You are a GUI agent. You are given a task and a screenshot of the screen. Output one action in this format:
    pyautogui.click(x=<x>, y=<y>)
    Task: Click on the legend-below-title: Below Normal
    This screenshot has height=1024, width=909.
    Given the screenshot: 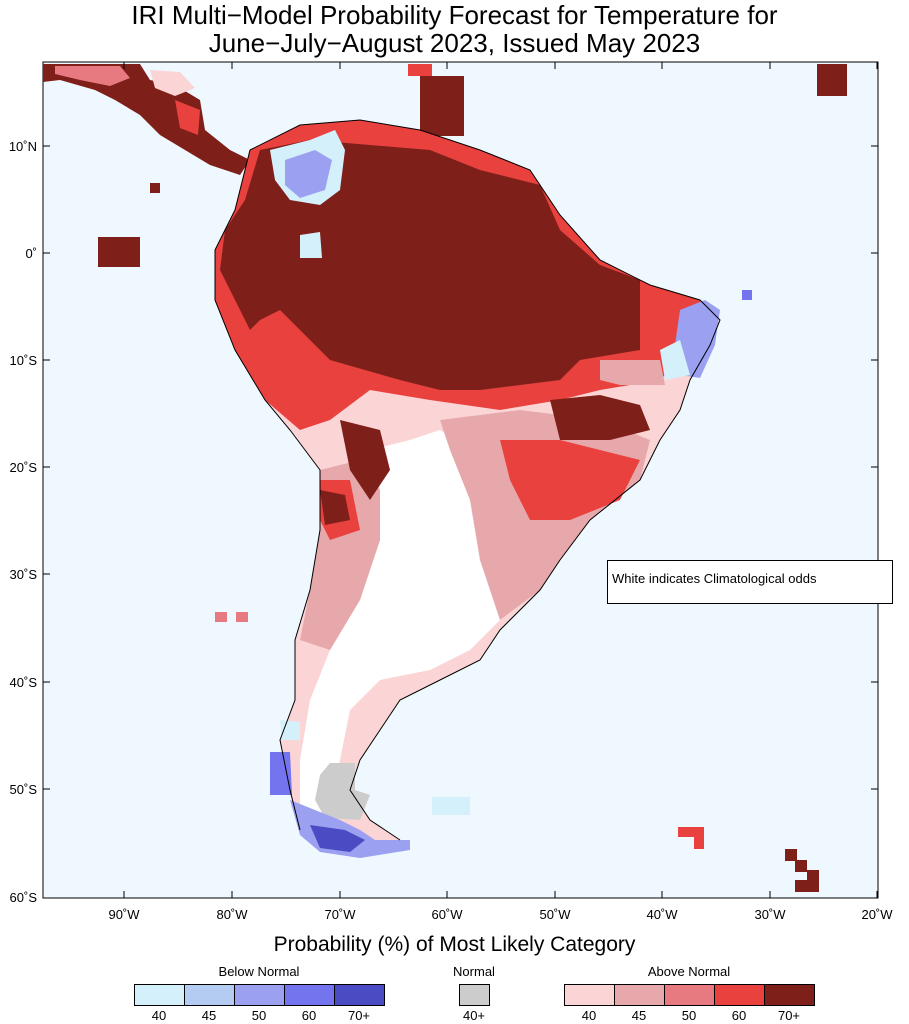 What is the action you would take?
    pyautogui.click(x=259, y=971)
    